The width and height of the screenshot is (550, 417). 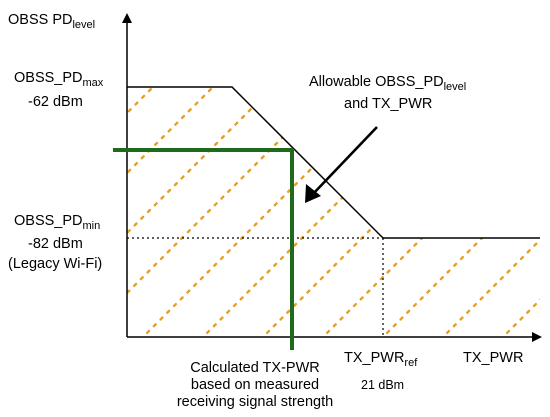 What do you see at coordinates (55, 244) in the screenshot?
I see `obss-pd-min-value: -82 dBm` at bounding box center [55, 244].